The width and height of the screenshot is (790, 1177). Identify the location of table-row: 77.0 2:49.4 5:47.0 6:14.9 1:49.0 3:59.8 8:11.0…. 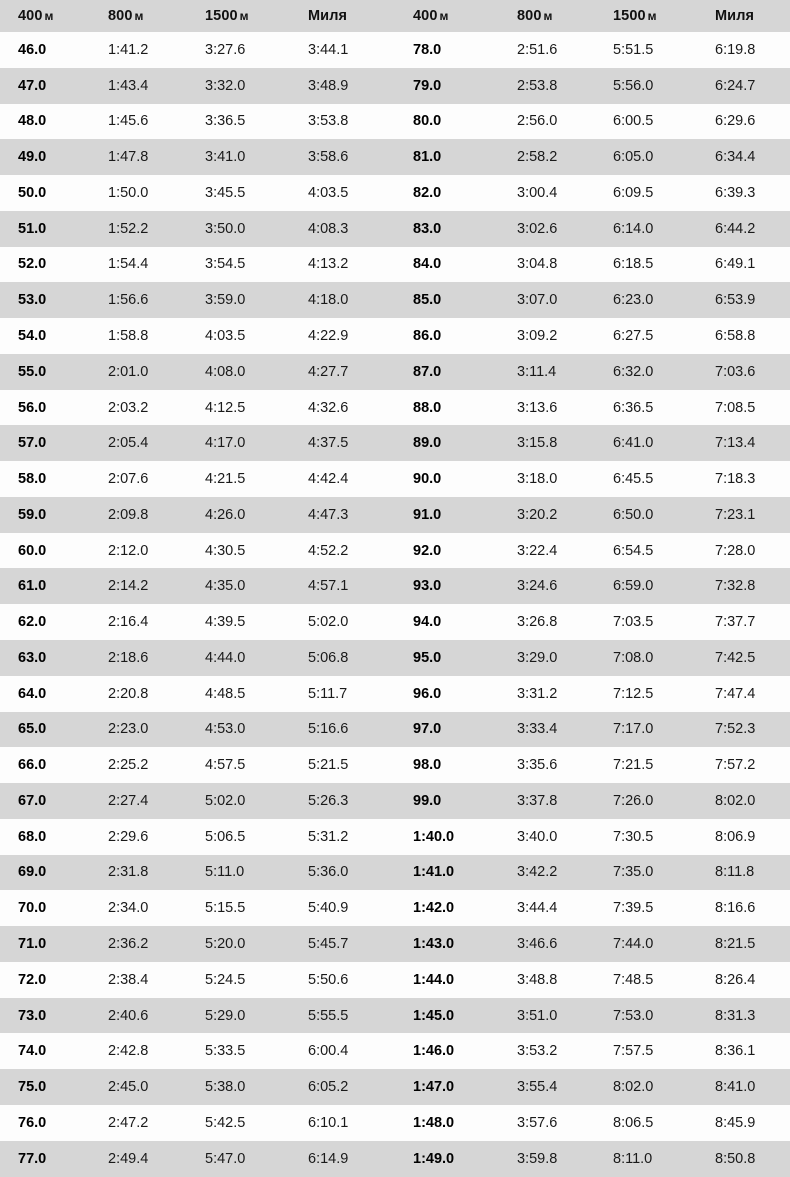
(395, 1158).